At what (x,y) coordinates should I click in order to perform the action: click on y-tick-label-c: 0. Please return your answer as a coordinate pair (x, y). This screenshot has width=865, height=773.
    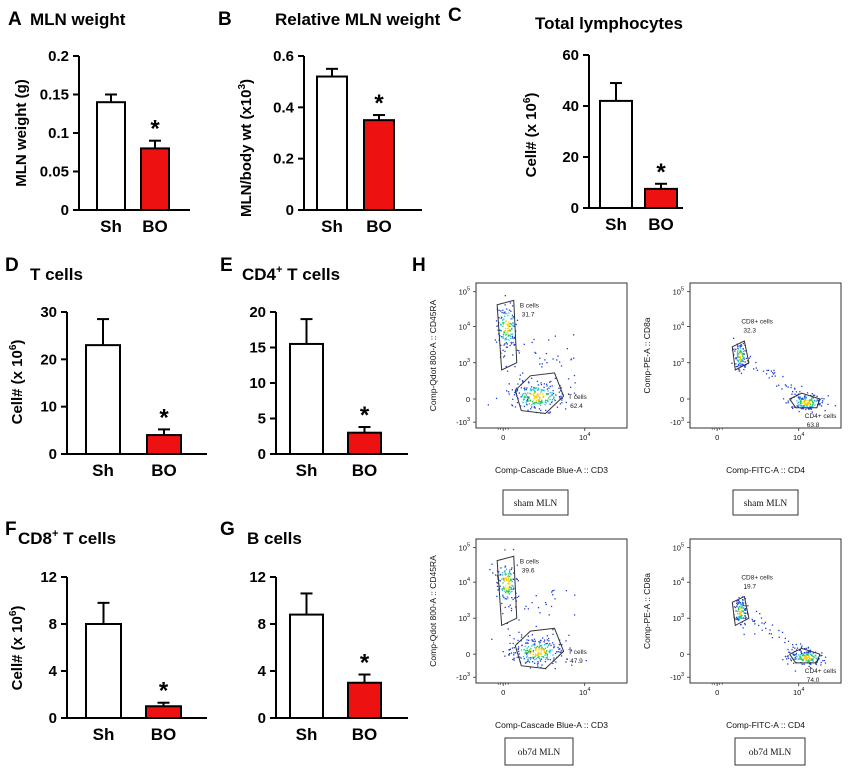
    Looking at the image, I should click on (575, 208).